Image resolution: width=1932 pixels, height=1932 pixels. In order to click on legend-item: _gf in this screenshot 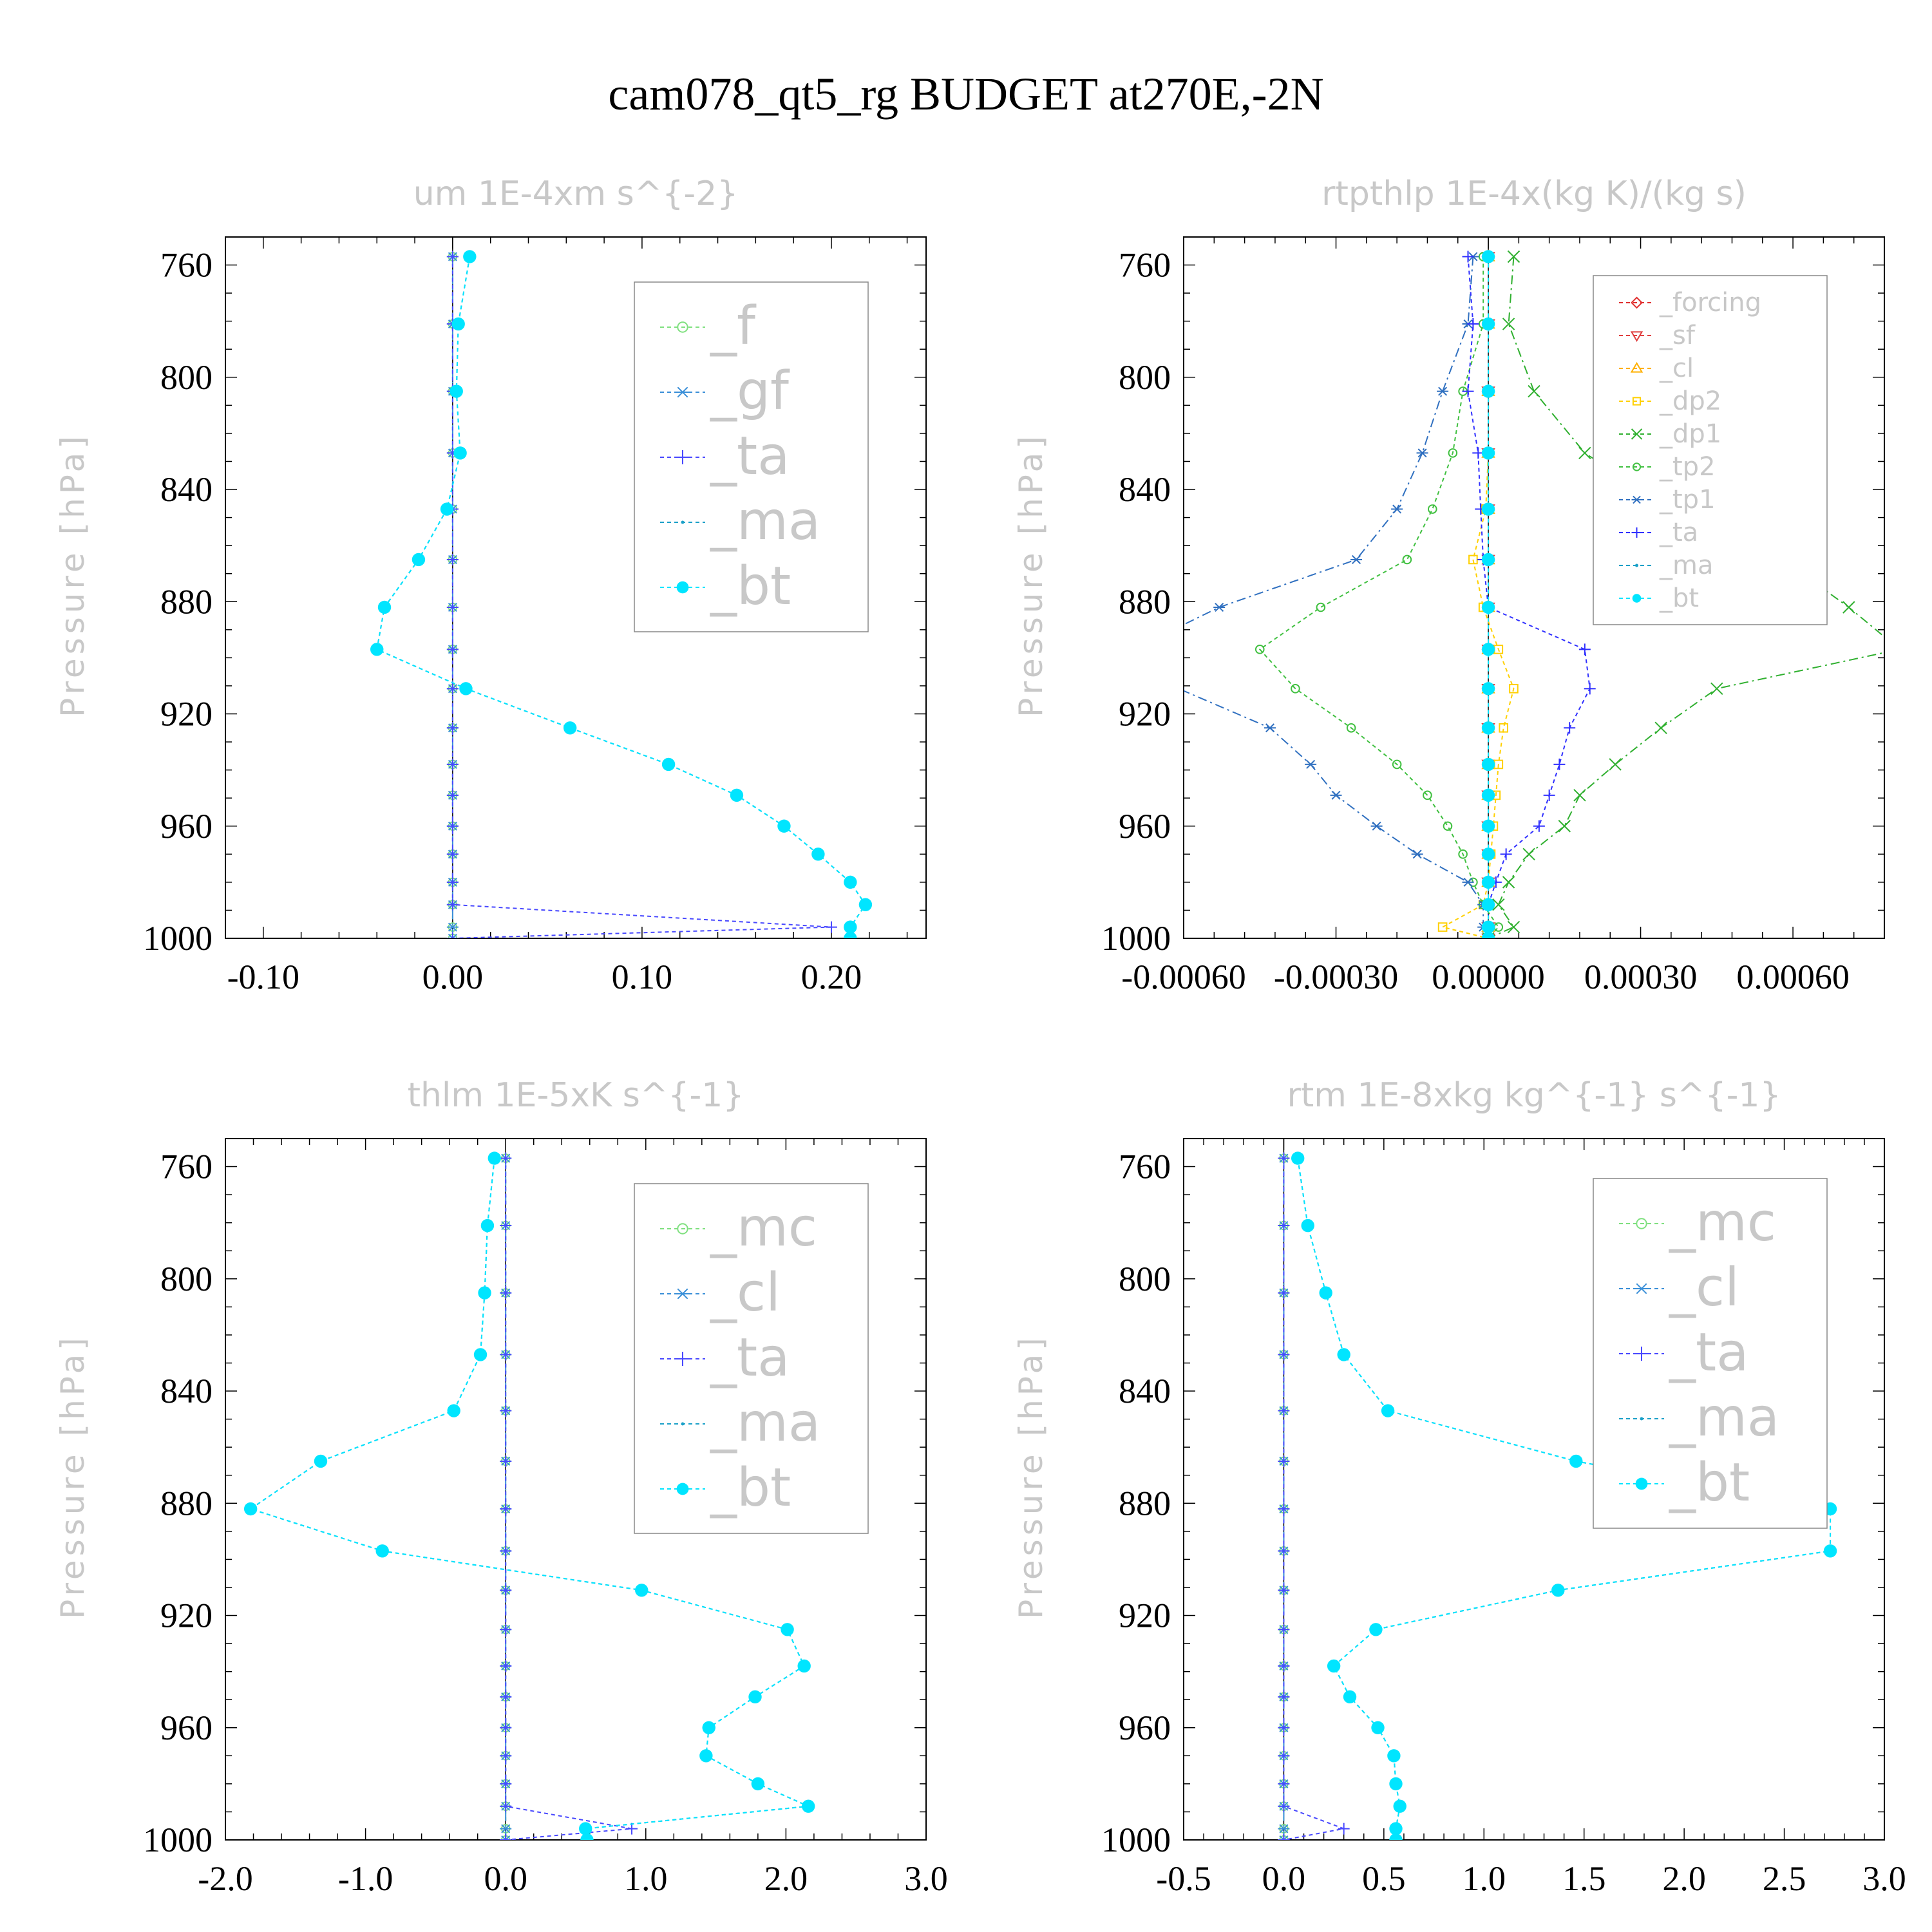, I will do `click(725, 391)`.